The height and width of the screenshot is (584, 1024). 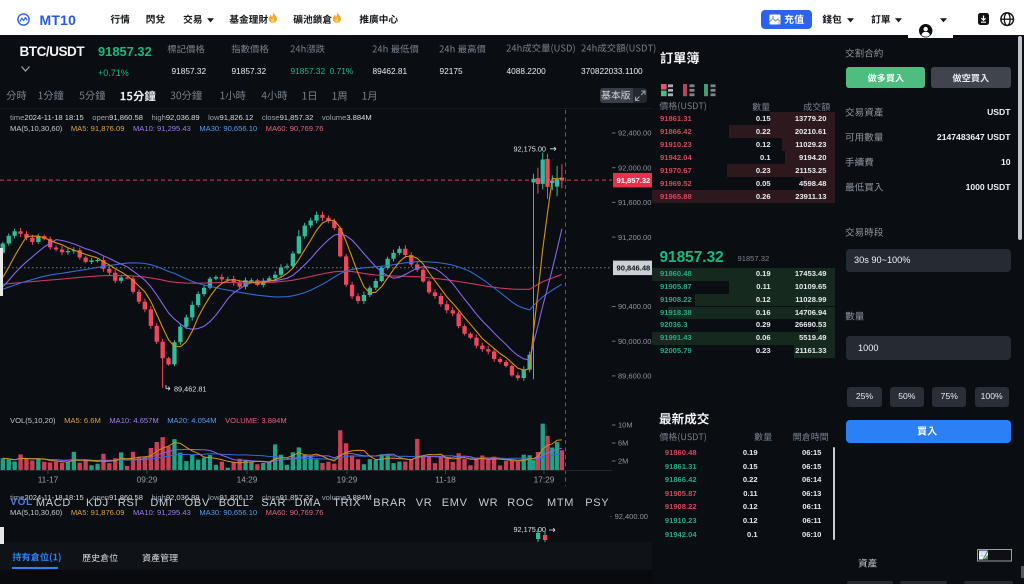 I want to click on svg-text: 91,857.32, so click(x=634, y=180).